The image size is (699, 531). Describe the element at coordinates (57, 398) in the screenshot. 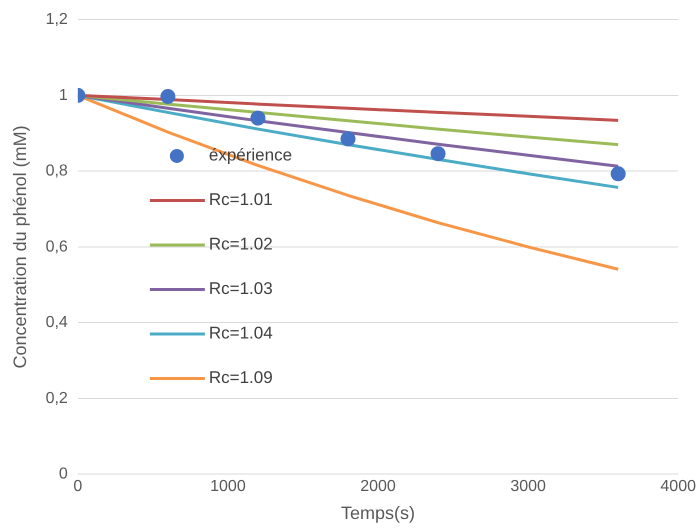

I see `y-tick-label: 0,2` at that location.